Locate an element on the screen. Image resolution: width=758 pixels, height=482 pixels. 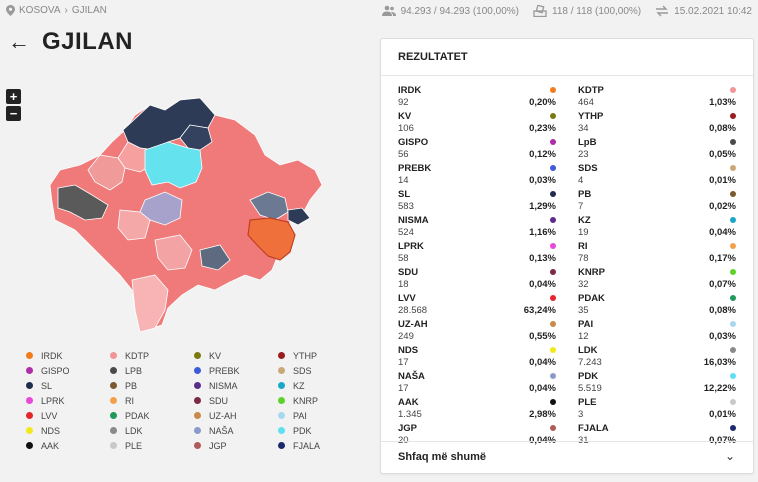
party-name: SDS is located at coordinates (588, 168).